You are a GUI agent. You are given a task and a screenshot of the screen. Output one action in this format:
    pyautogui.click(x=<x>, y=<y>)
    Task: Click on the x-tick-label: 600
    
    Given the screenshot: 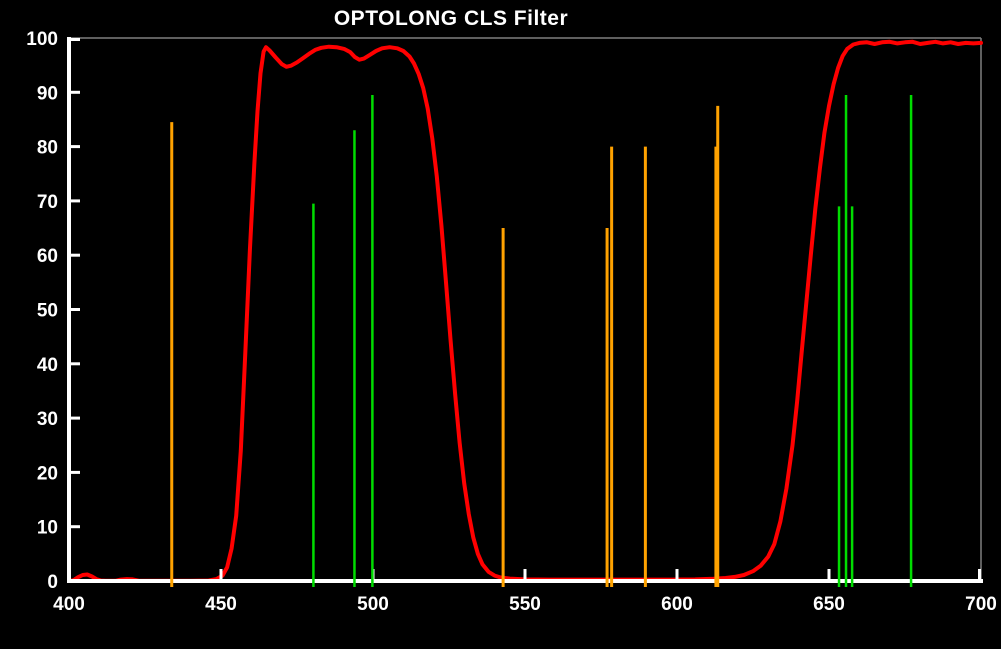 What is the action you would take?
    pyautogui.click(x=677, y=604)
    